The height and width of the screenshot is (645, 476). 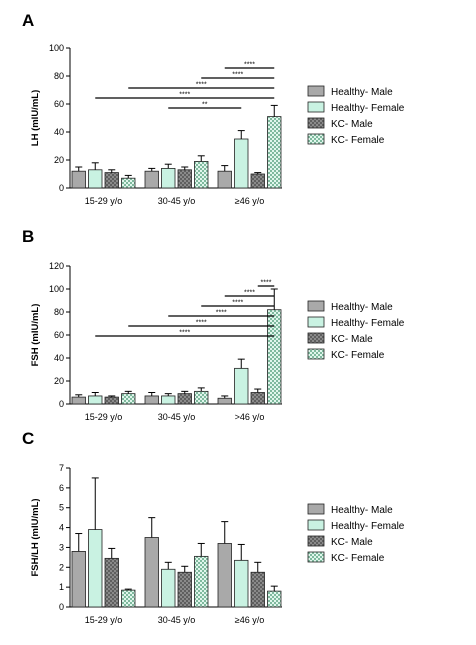 I want to click on y-axis-label: FSH (mIU/mL), so click(x=35, y=335).